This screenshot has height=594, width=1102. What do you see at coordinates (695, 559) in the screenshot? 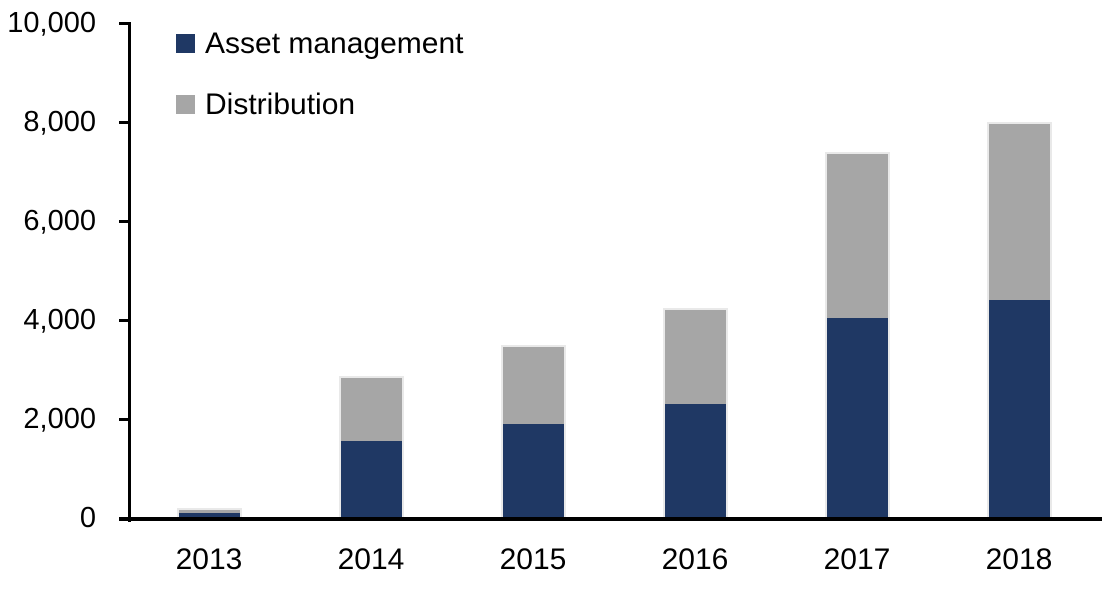
I see `x-tick-label-2016: 2016` at bounding box center [695, 559].